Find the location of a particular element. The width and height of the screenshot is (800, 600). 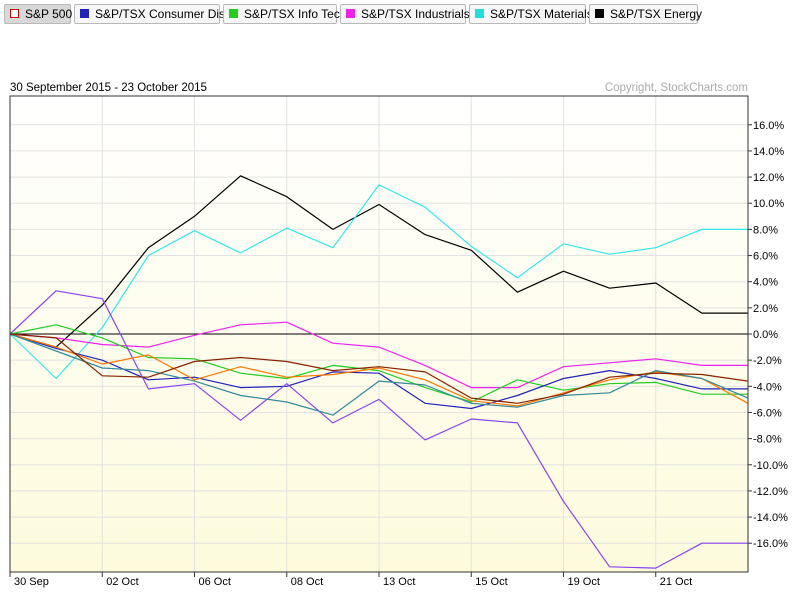

series-line-s-p-tsx-consumer-dis is located at coordinates (378, 371).